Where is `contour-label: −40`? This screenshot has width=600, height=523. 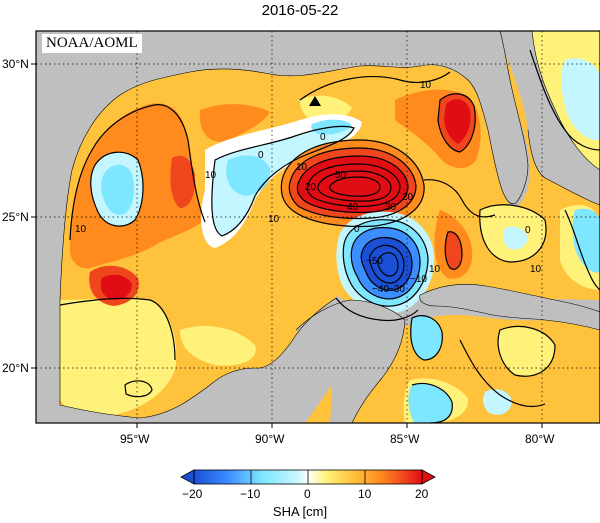 contour-label: −40 is located at coordinates (380, 289).